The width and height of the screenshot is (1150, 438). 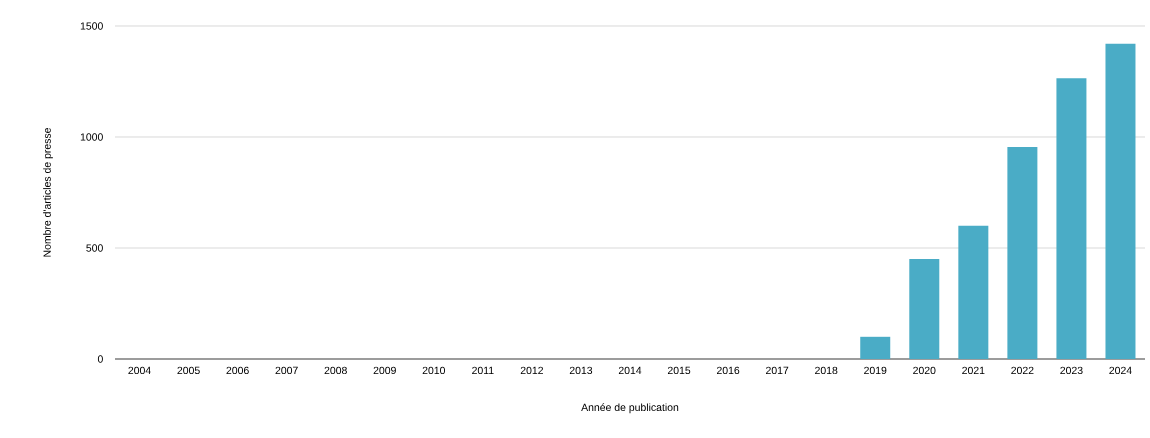 I want to click on y-tick-label: 0, so click(x=100, y=359).